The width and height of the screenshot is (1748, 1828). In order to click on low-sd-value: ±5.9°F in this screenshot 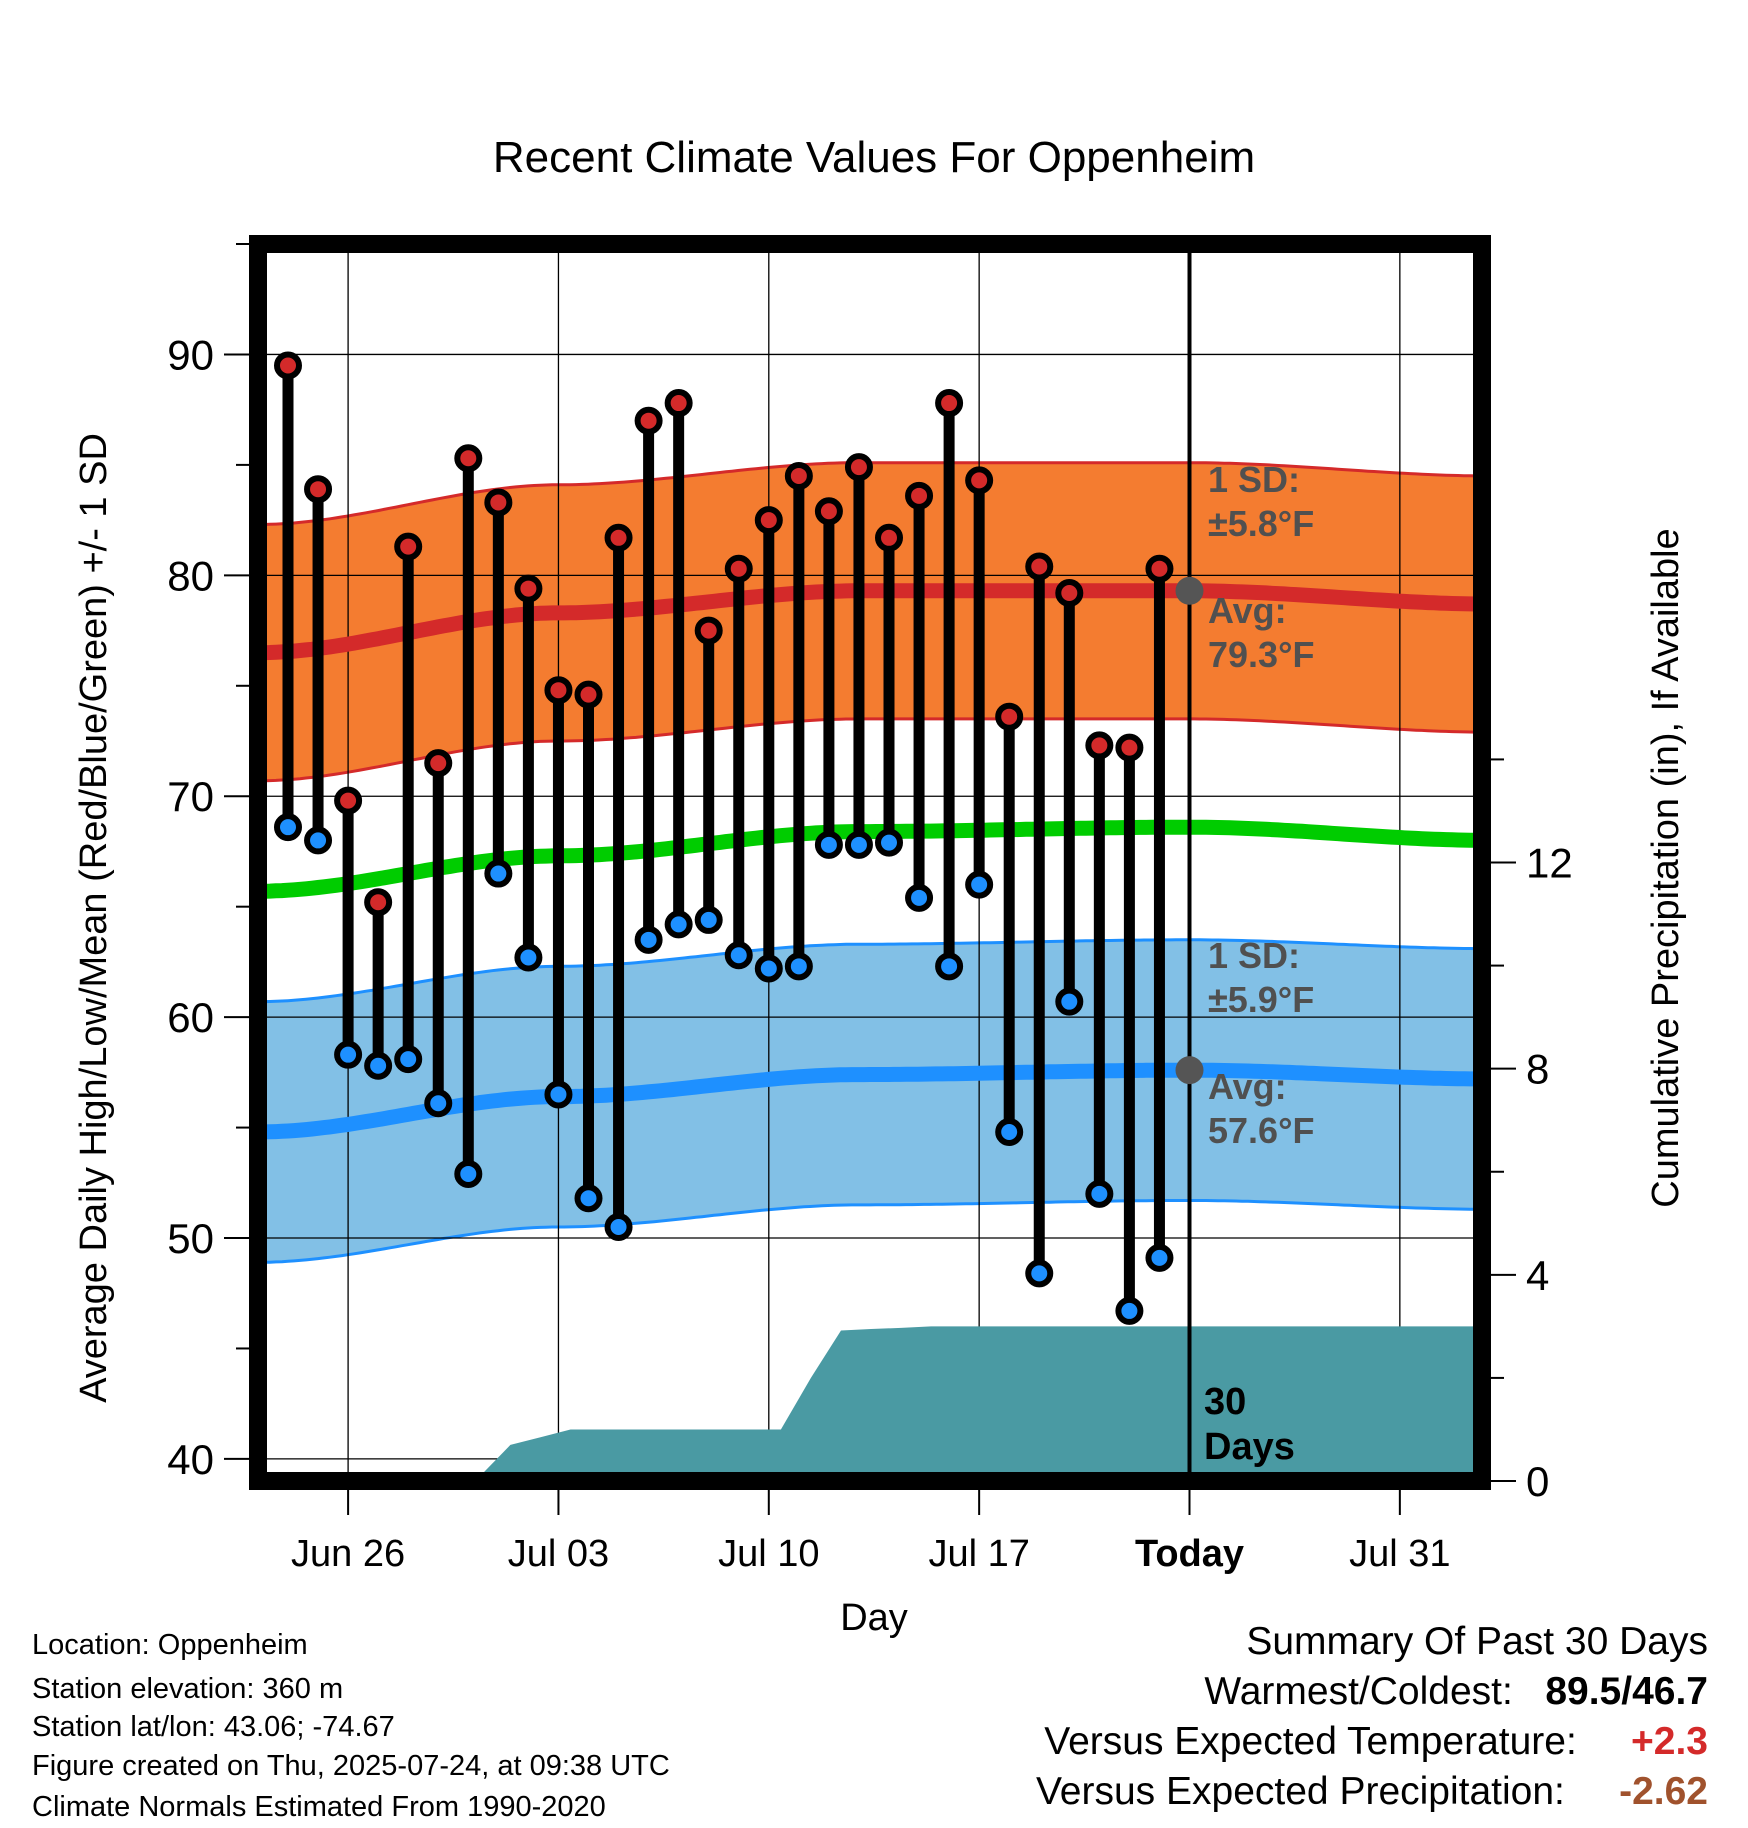, I will do `click(1261, 999)`.